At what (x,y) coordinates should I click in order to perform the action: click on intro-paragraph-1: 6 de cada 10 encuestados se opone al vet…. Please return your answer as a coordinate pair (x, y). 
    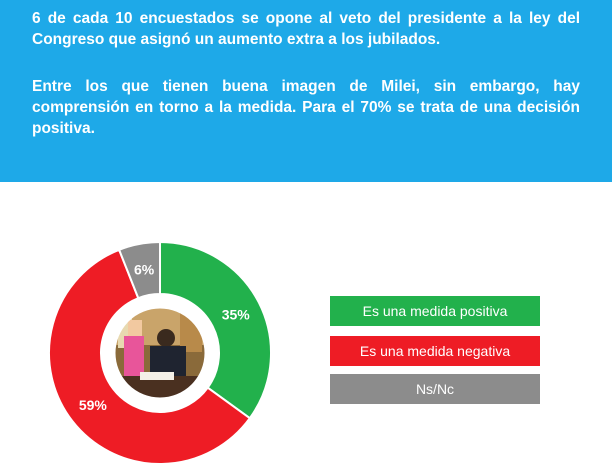
    Looking at the image, I should click on (306, 29).